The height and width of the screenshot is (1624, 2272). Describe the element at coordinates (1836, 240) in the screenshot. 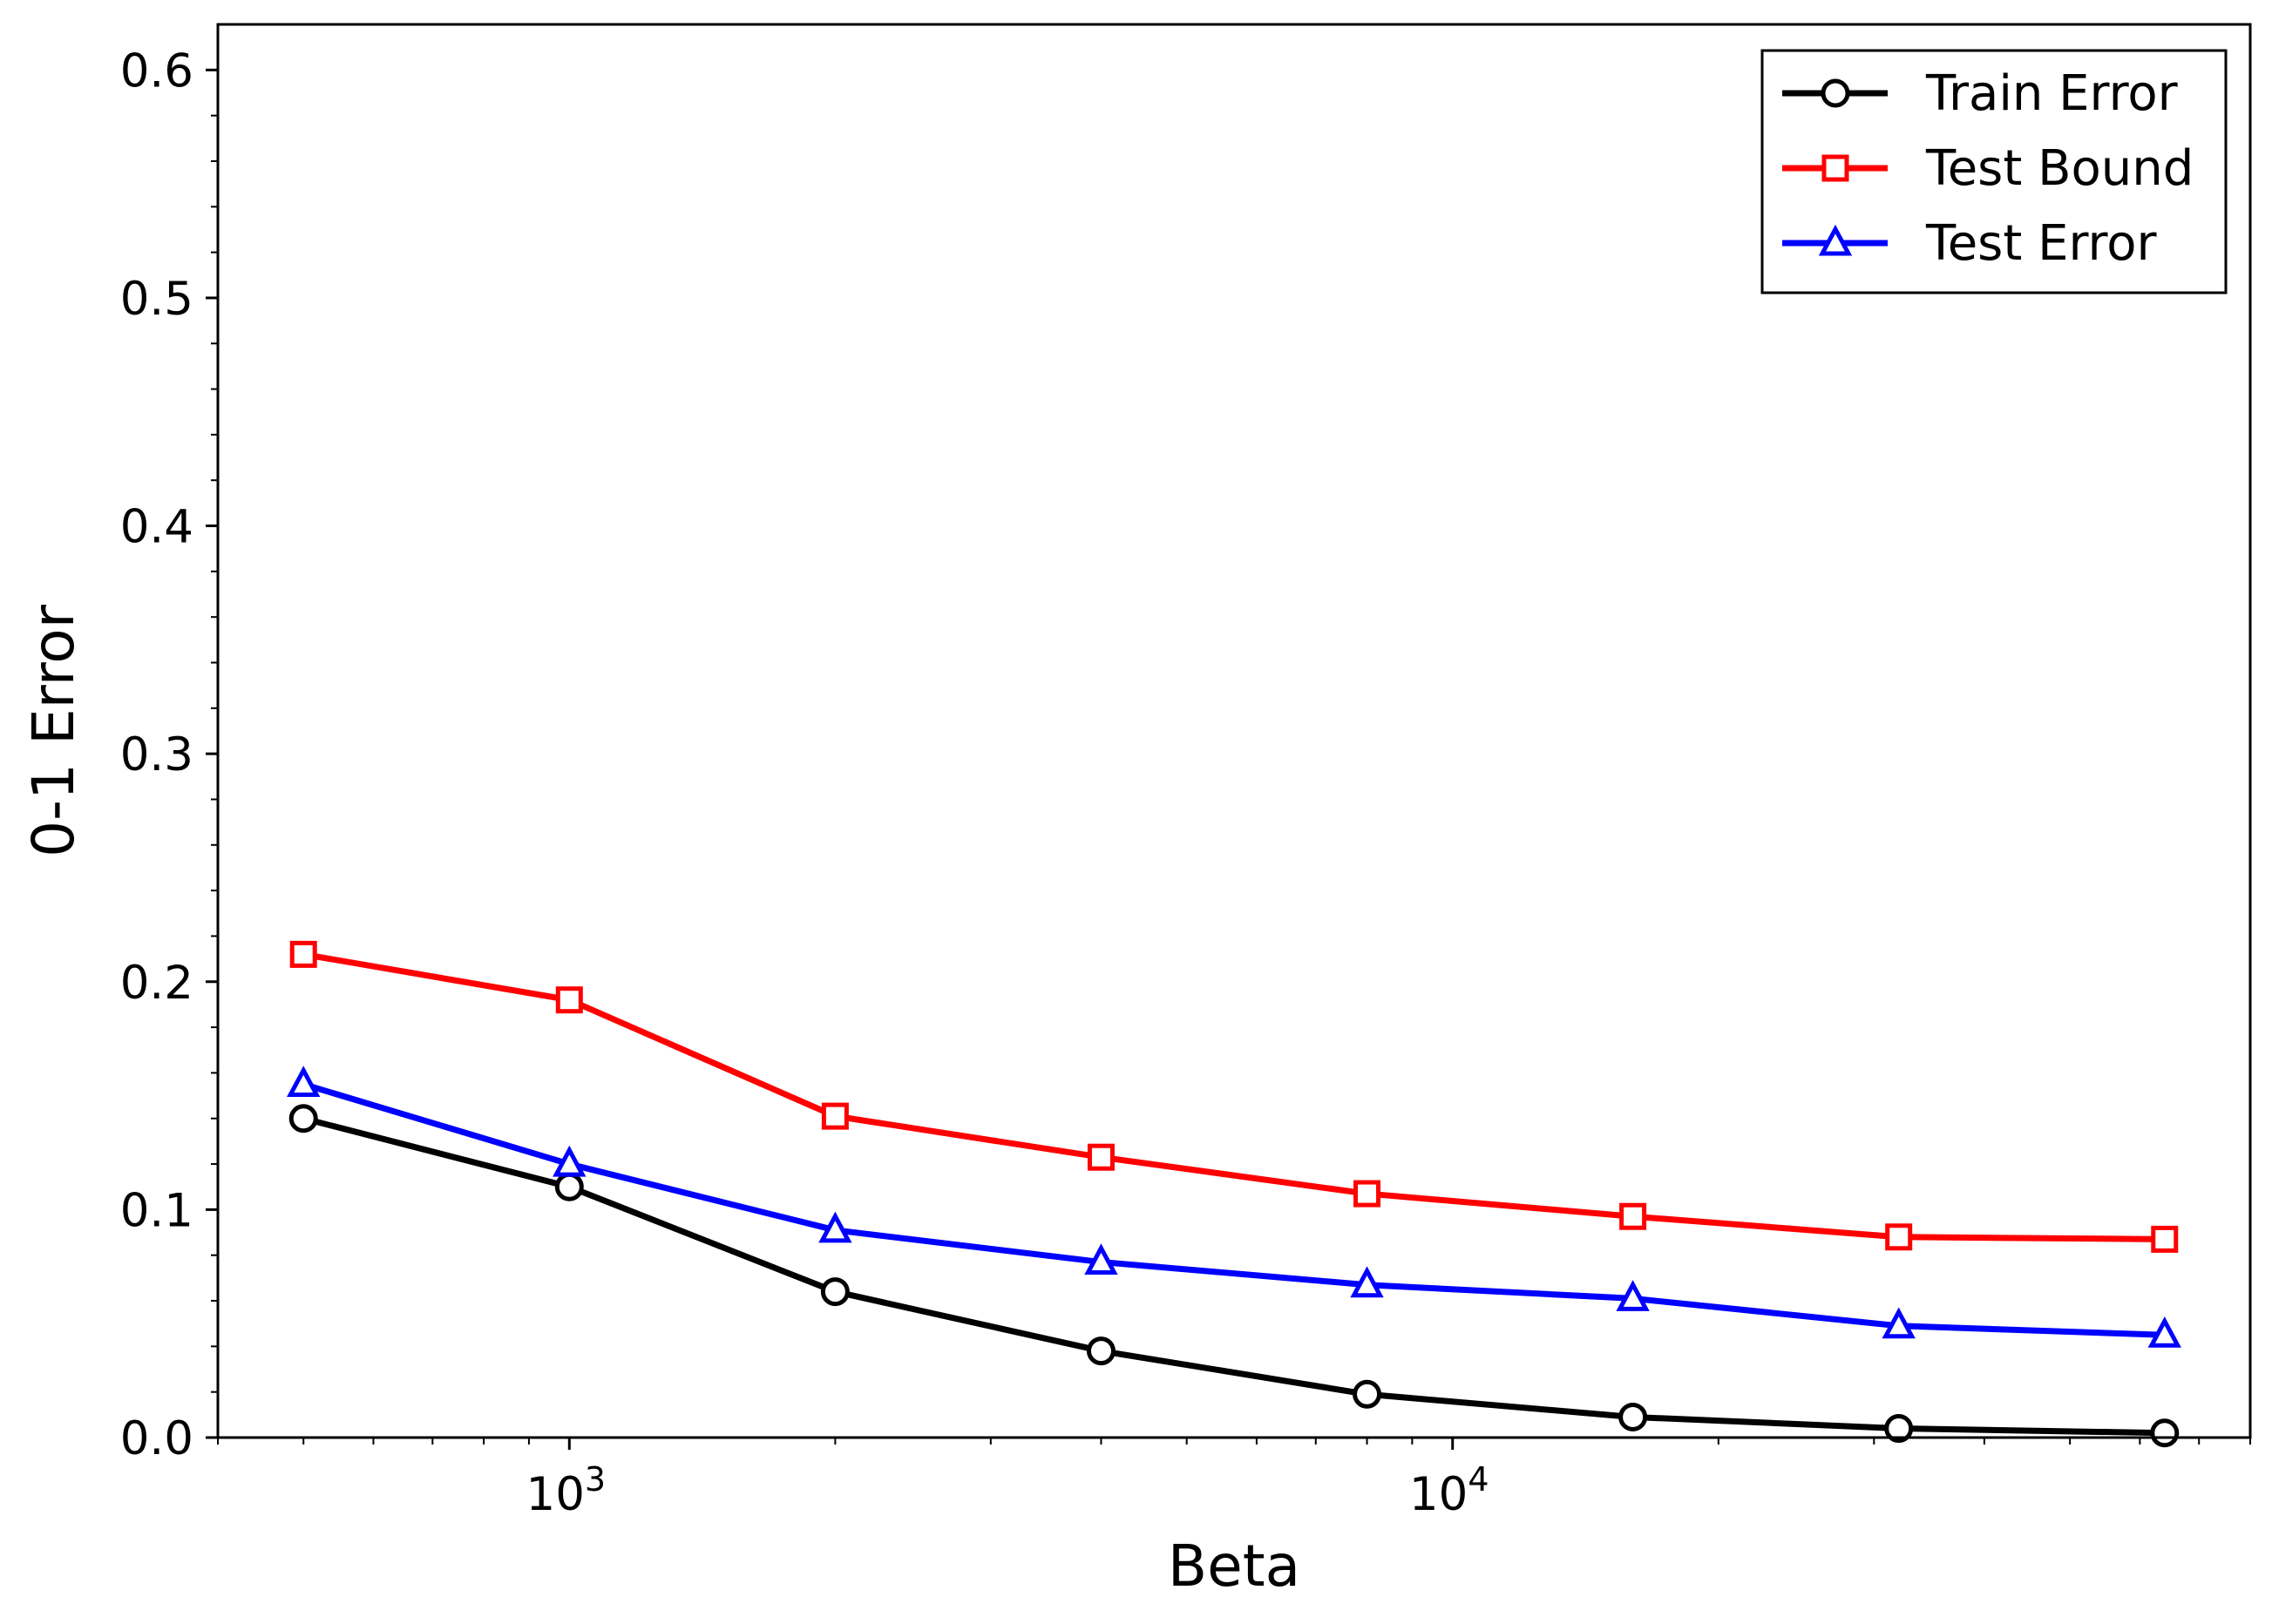

I see `legend-marker-test-error` at that location.